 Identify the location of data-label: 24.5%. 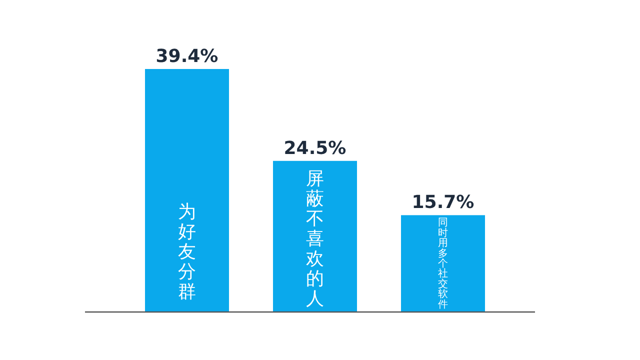
(315, 148).